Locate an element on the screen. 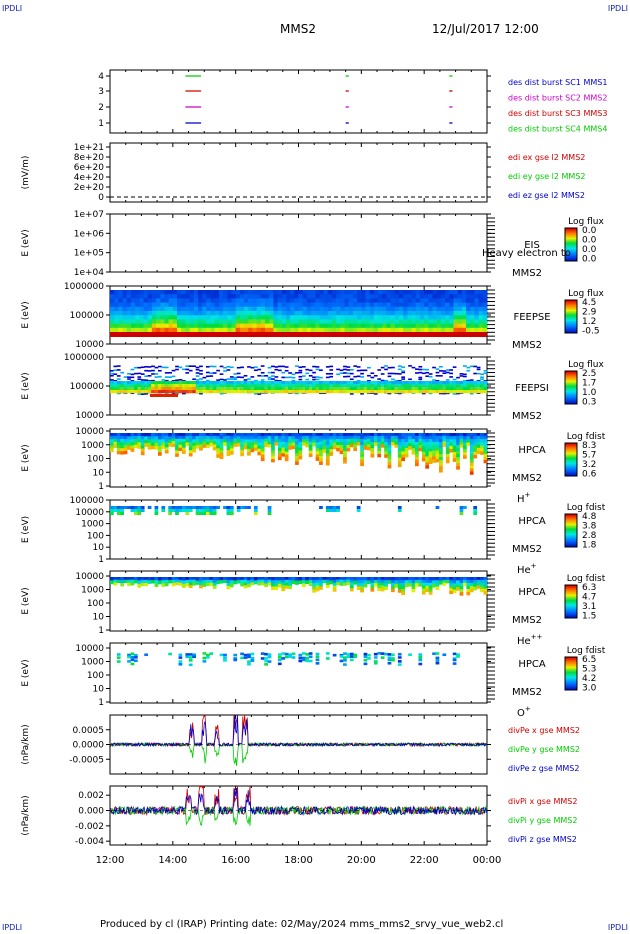 The width and height of the screenshot is (630, 934). y-tick-label: 100 is located at coordinates (95, 604).